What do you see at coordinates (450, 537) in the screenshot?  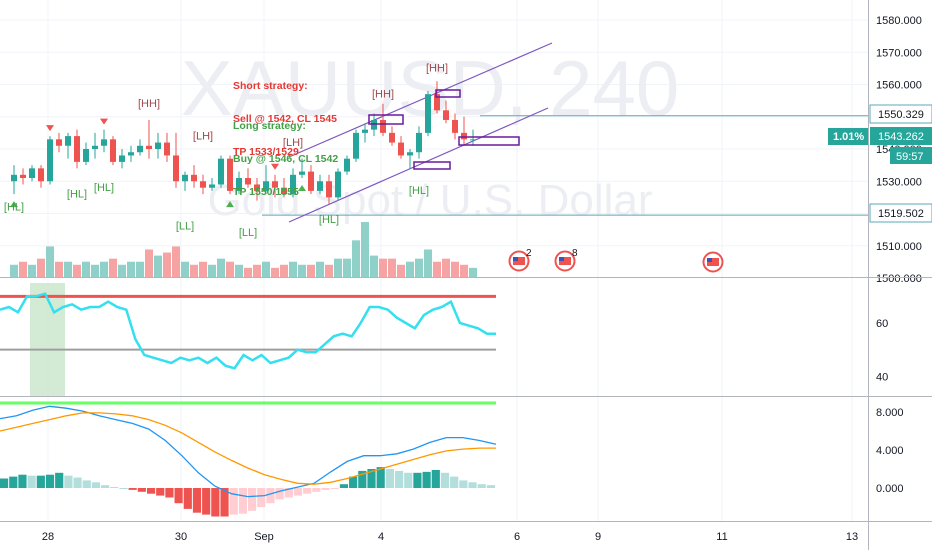 I see `time-axis: 28 30 Sep 4 6 9 11 13` at bounding box center [450, 537].